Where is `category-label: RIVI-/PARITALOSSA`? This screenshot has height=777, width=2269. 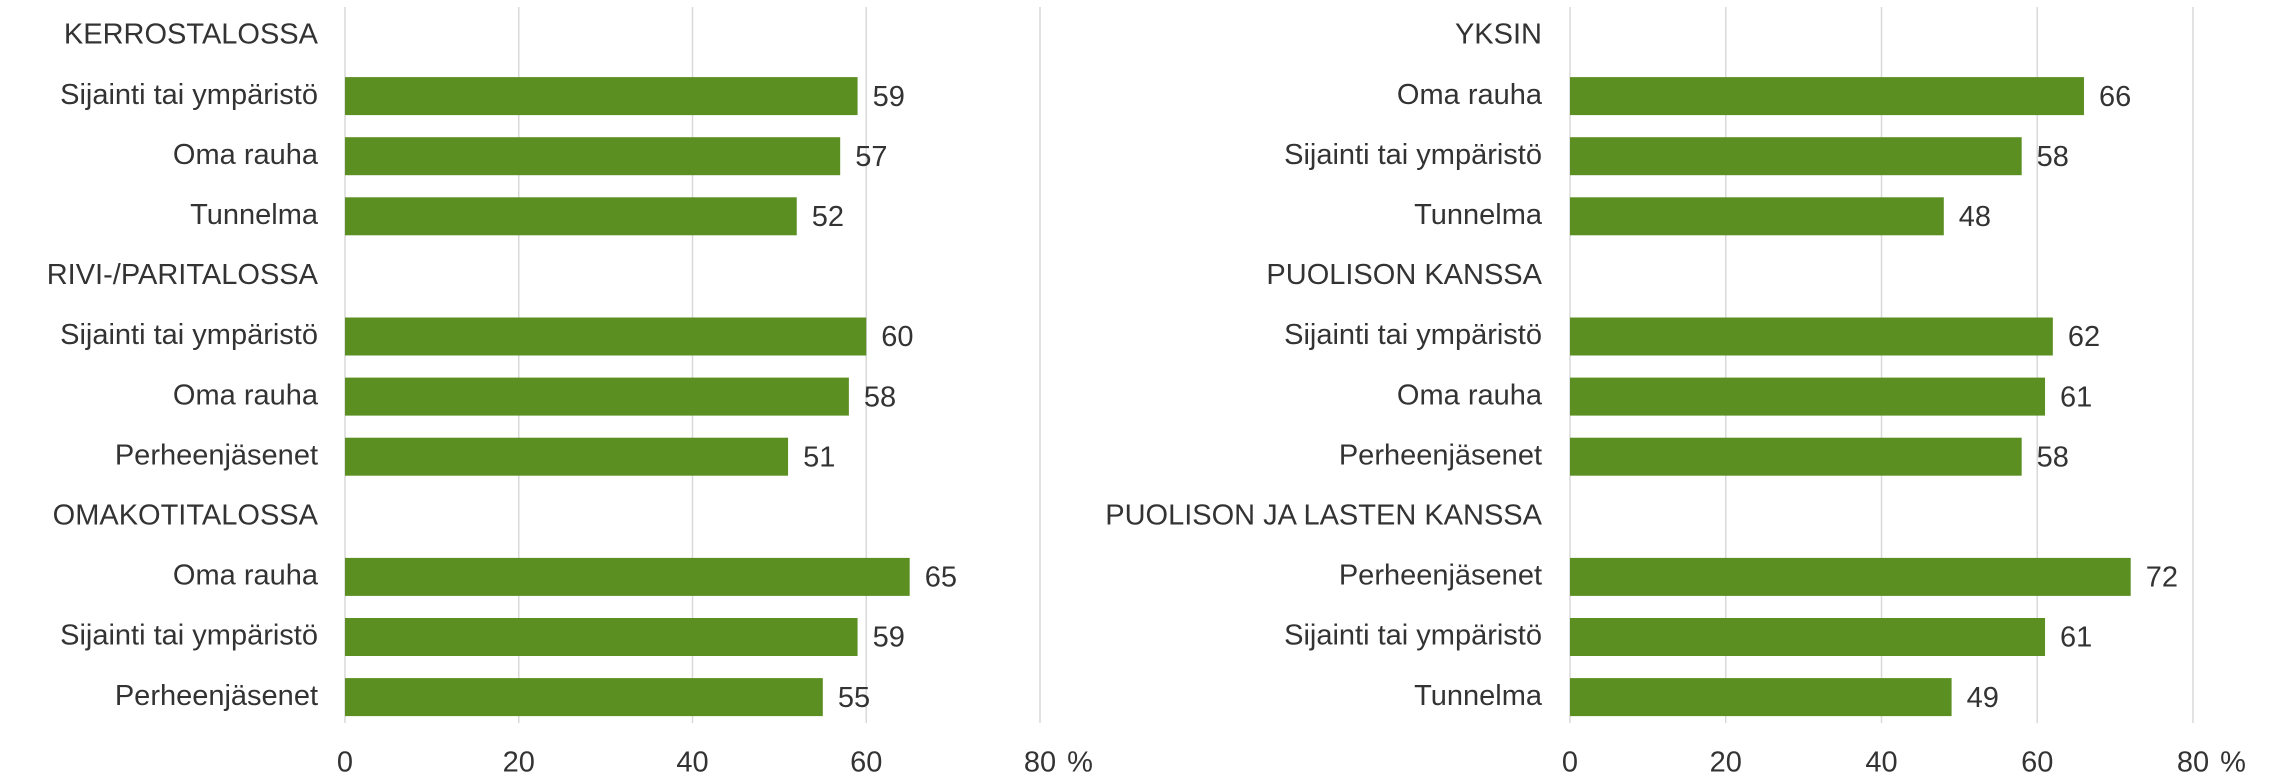 category-label: RIVI-/PARITALOSSA is located at coordinates (183, 275).